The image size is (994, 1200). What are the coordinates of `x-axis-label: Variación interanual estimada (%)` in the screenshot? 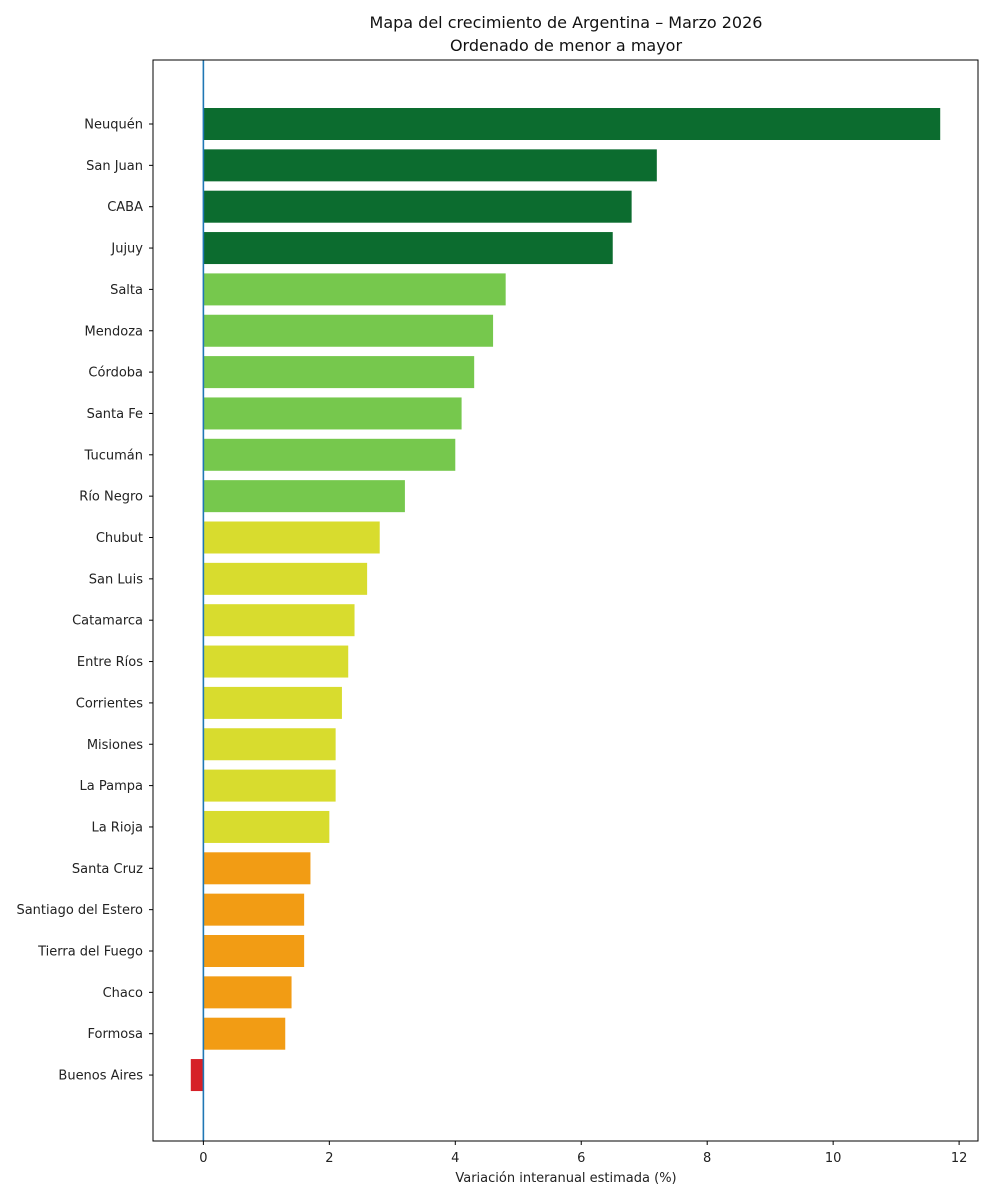 It's located at (565, 1178).